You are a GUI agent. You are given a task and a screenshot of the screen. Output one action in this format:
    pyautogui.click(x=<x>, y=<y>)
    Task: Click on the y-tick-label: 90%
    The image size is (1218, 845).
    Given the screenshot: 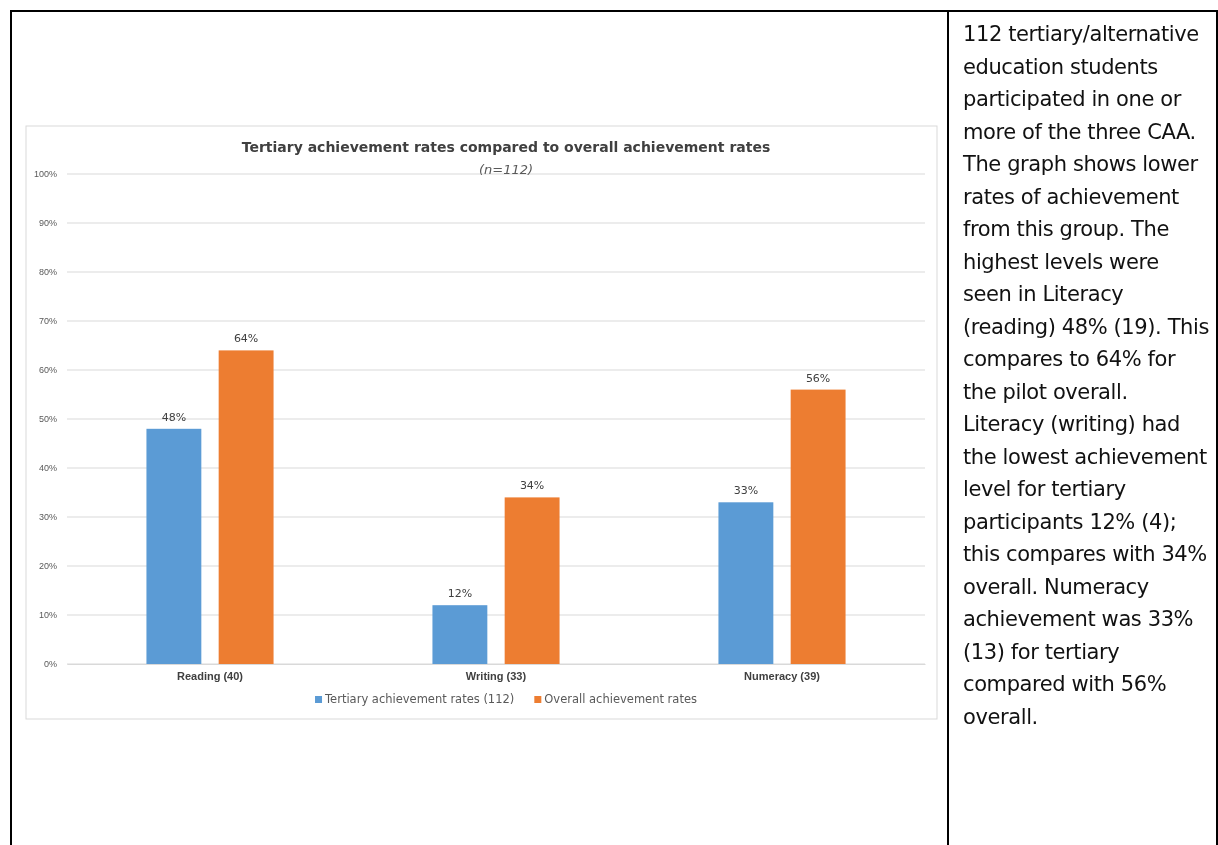 What is the action you would take?
    pyautogui.click(x=47, y=223)
    